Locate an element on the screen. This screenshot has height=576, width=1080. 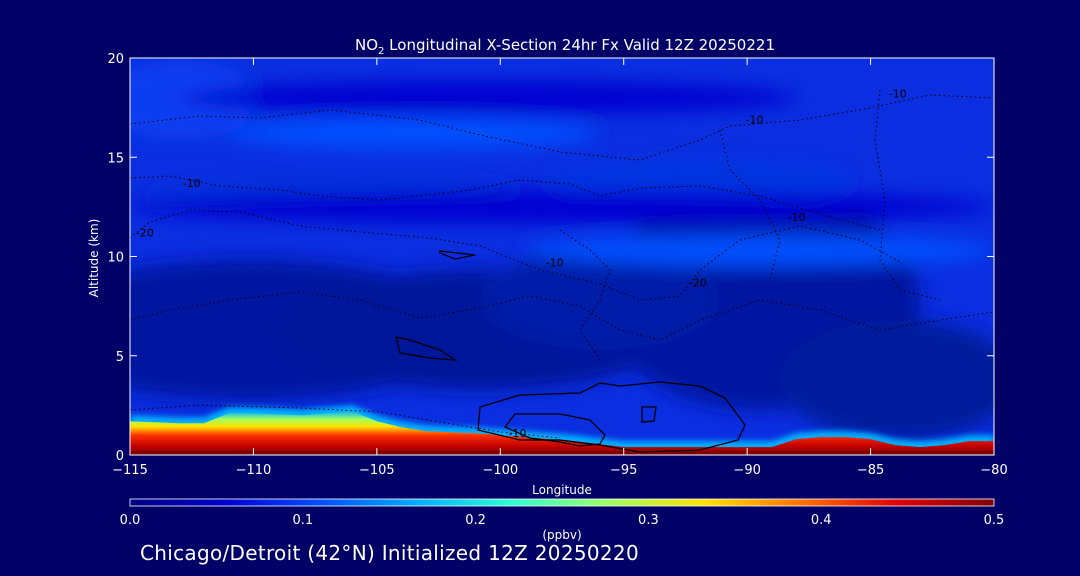
colorbar-tick-label: 0.1 is located at coordinates (302, 520).